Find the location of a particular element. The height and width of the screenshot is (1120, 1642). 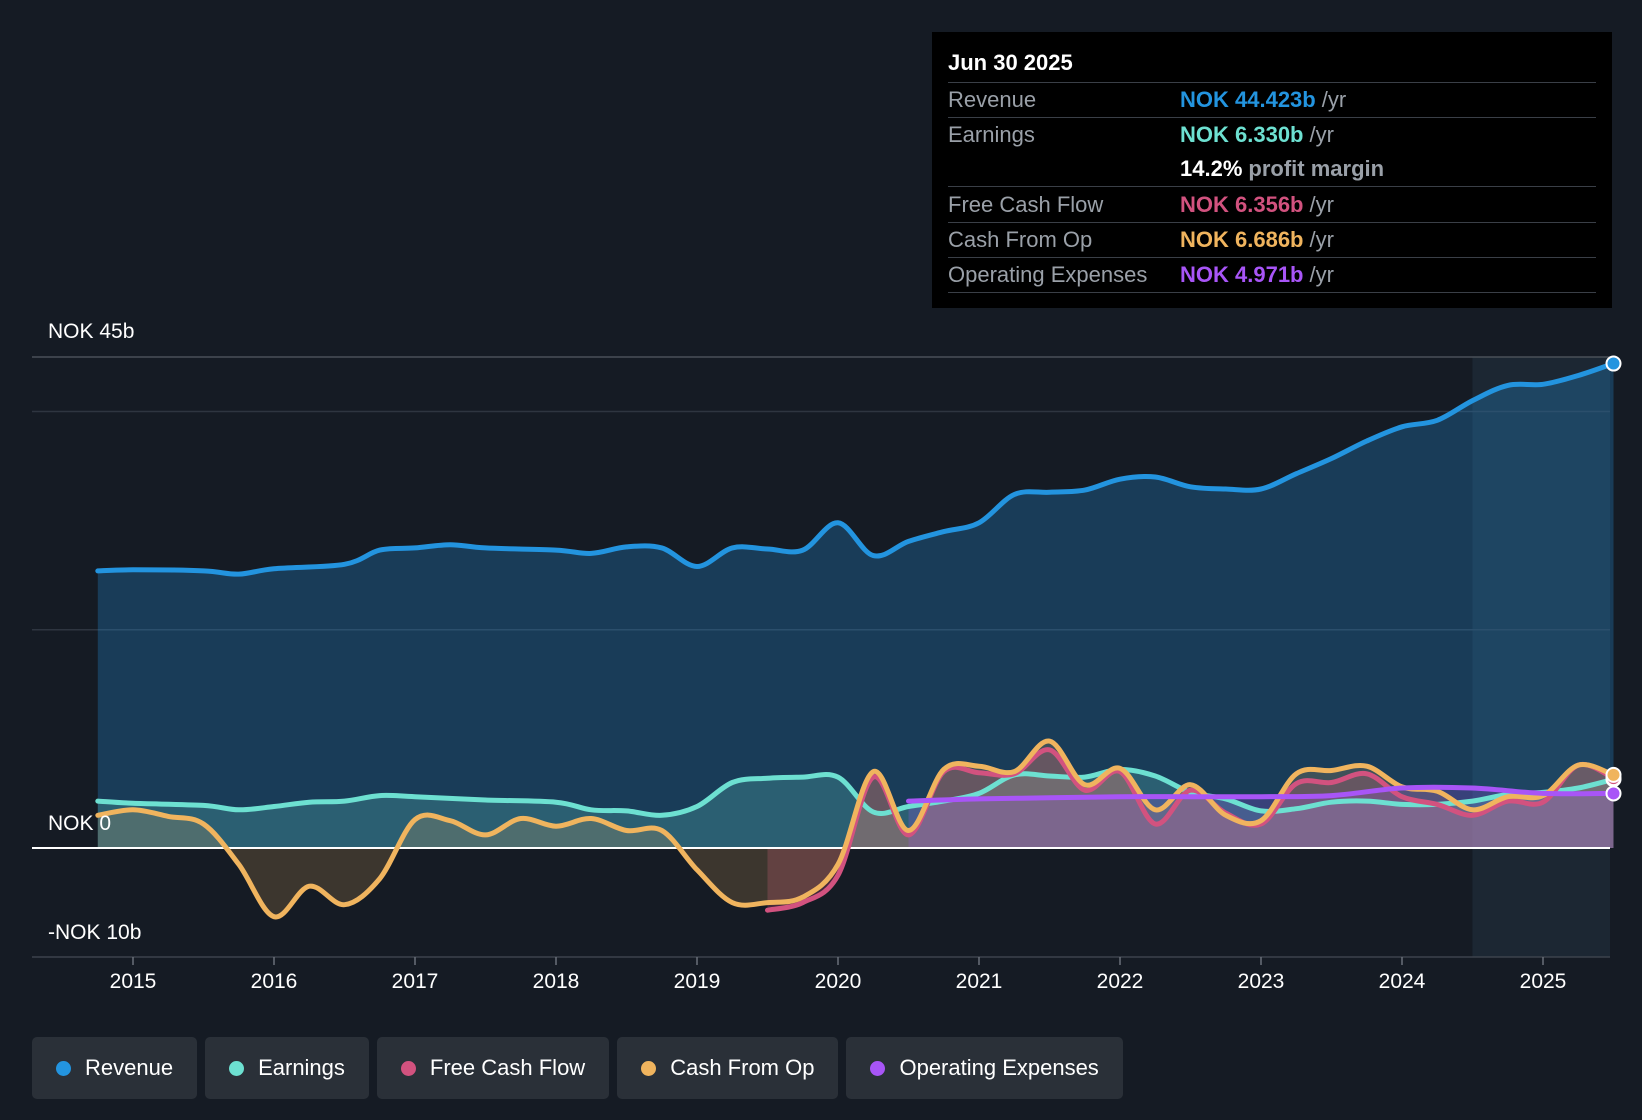

x-tick-label: 2021 is located at coordinates (979, 981).